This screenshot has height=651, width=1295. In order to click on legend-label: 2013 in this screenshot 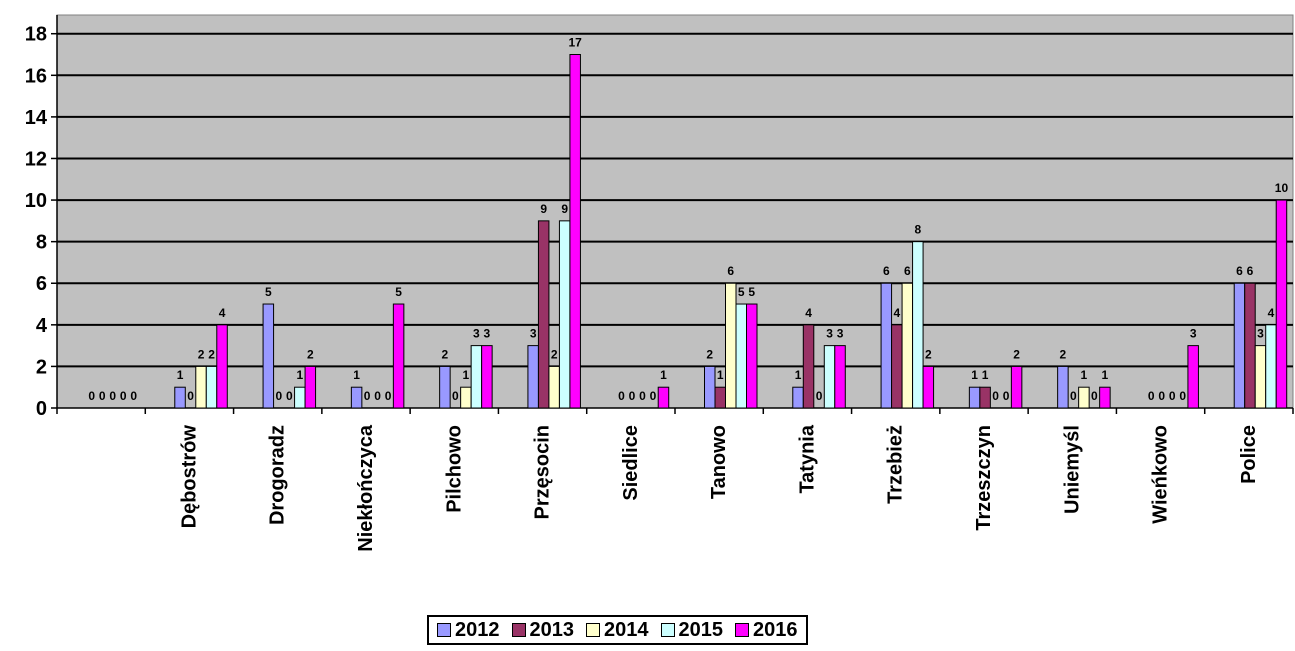, I will do `click(552, 629)`.